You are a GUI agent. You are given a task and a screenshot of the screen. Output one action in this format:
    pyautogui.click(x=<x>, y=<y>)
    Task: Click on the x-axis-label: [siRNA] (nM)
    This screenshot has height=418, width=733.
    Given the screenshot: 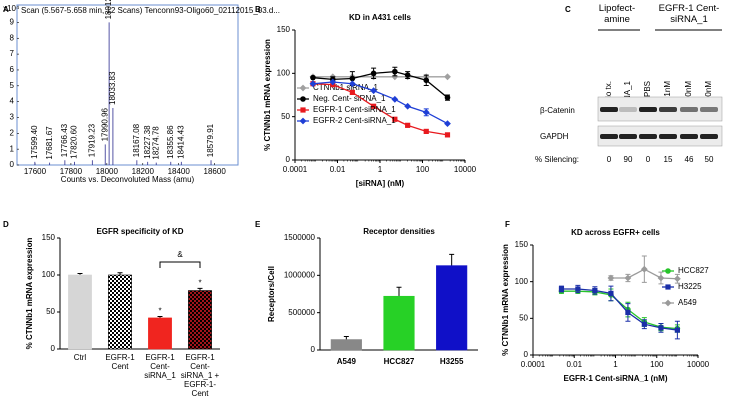 What is the action you would take?
    pyautogui.click(x=380, y=183)
    